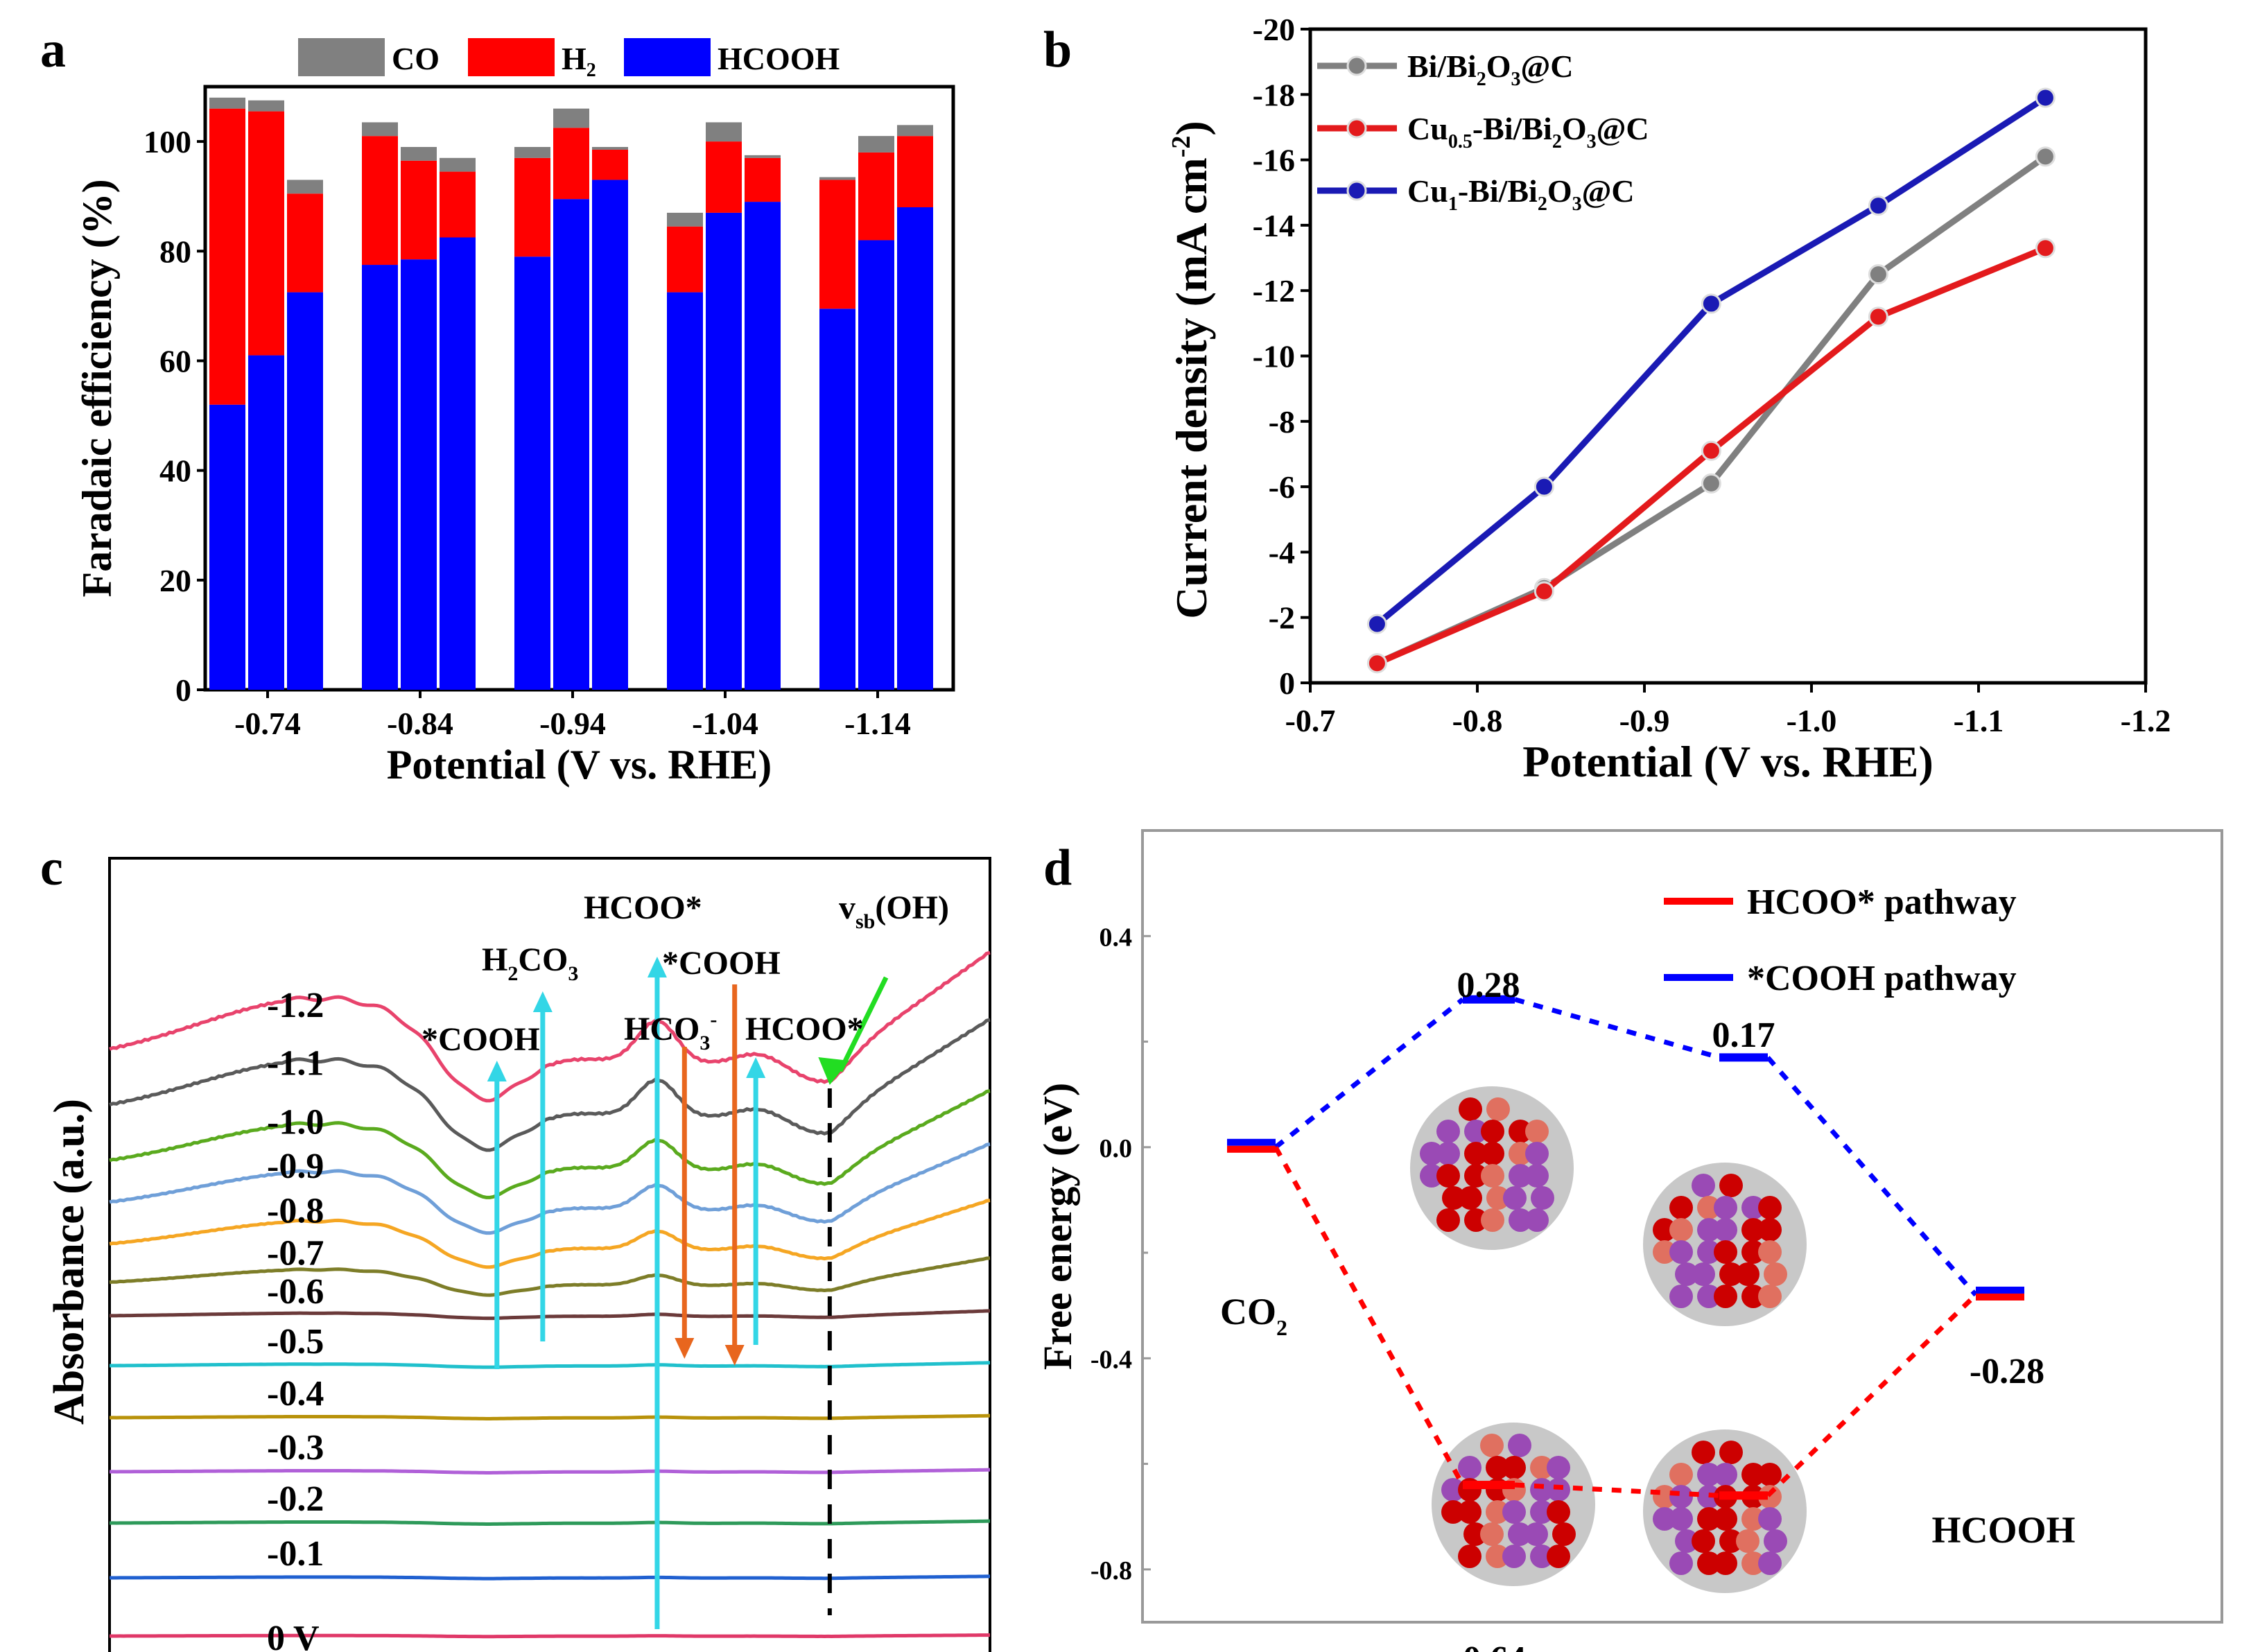 This screenshot has width=2242, height=1652. What do you see at coordinates (1191, 369) in the screenshot?
I see `y-axis-label: Current density (mA cm-2)` at bounding box center [1191, 369].